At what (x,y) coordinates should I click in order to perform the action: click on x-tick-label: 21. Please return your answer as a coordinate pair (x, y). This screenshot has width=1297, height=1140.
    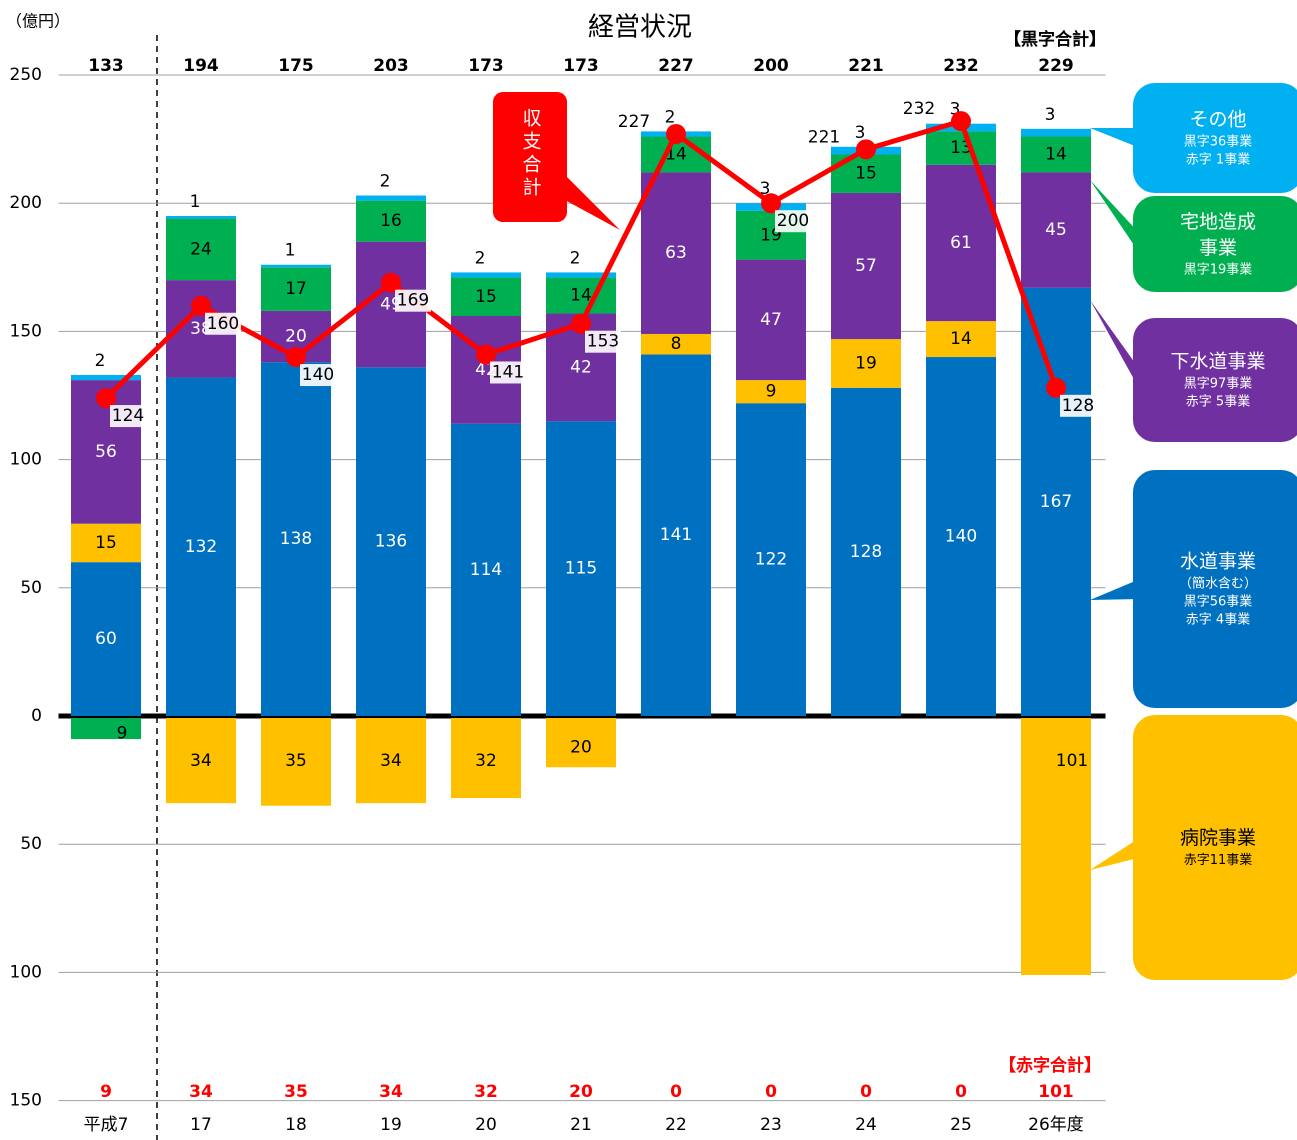
    Looking at the image, I should click on (581, 1125).